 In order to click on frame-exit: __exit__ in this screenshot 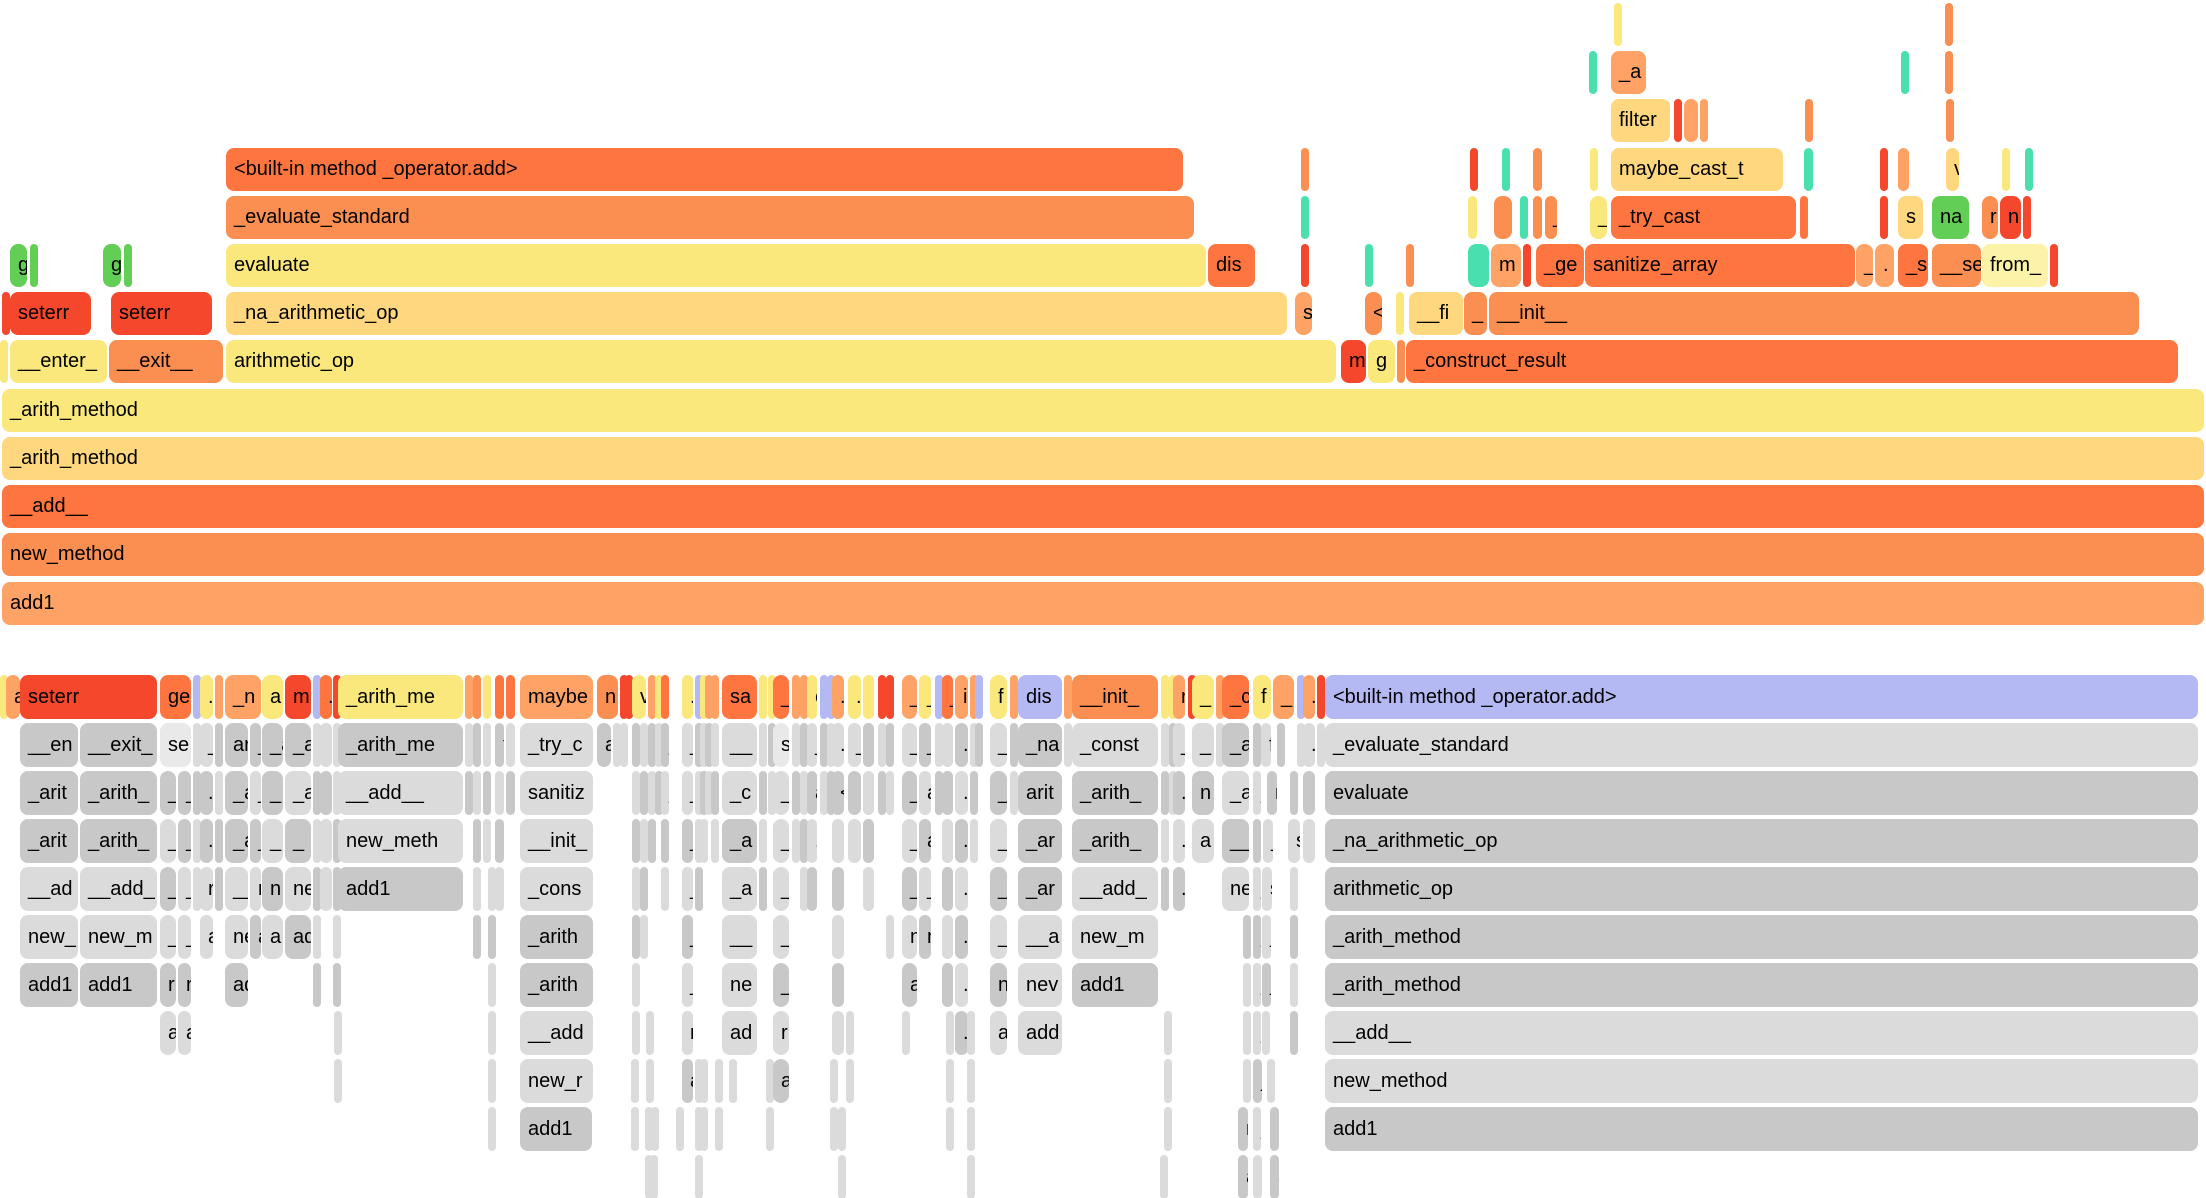, I will do `click(166, 361)`.